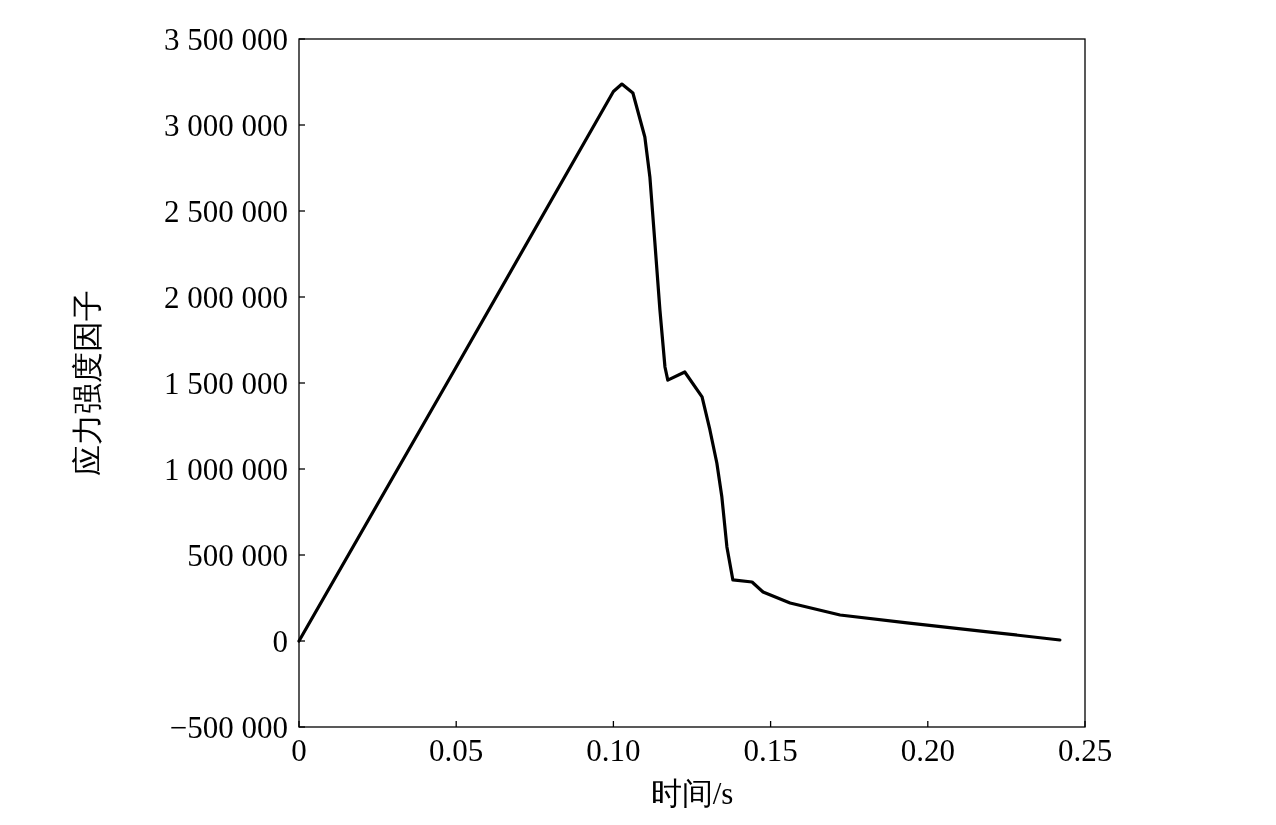 This screenshot has height=825, width=1276. What do you see at coordinates (613, 750) in the screenshot?
I see `x-tick-label: 0.10` at bounding box center [613, 750].